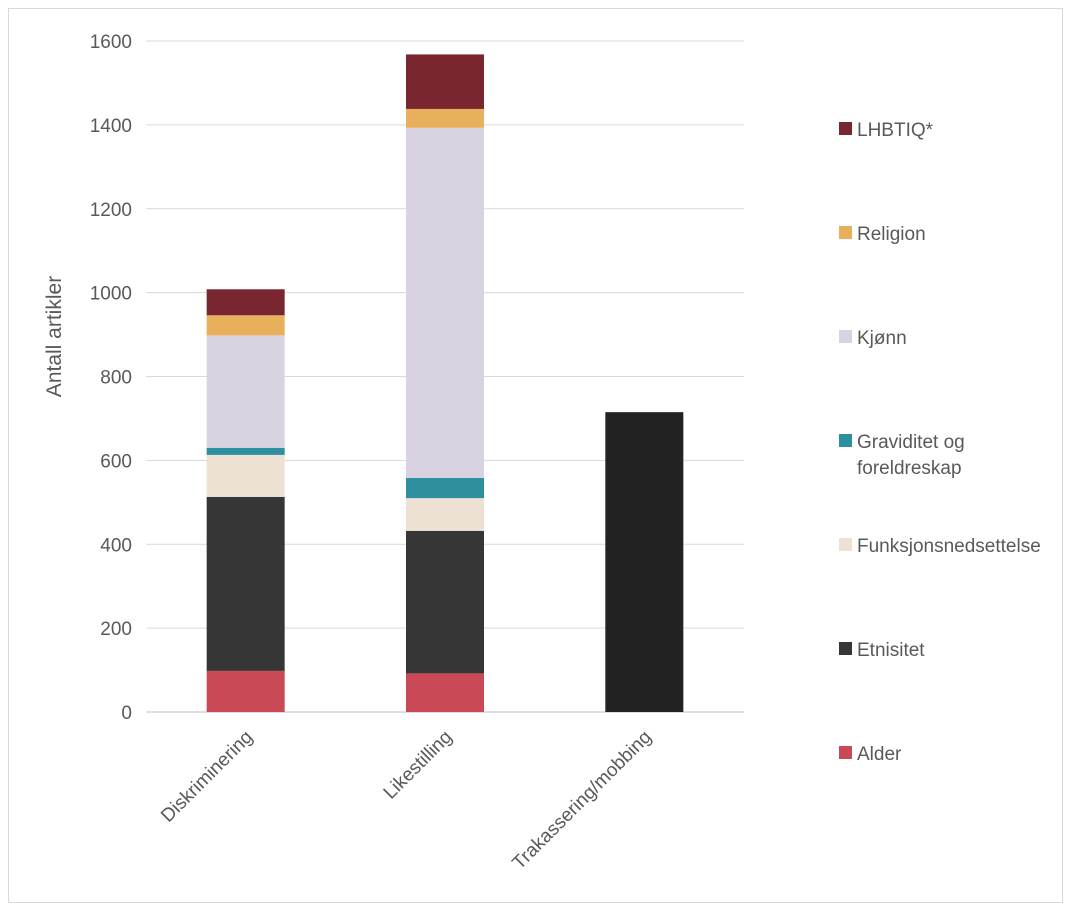 This screenshot has width=1073, height=912. What do you see at coordinates (445, 514) in the screenshot?
I see `bar-segment-funksjonsnedsettelse-likestilling` at bounding box center [445, 514].